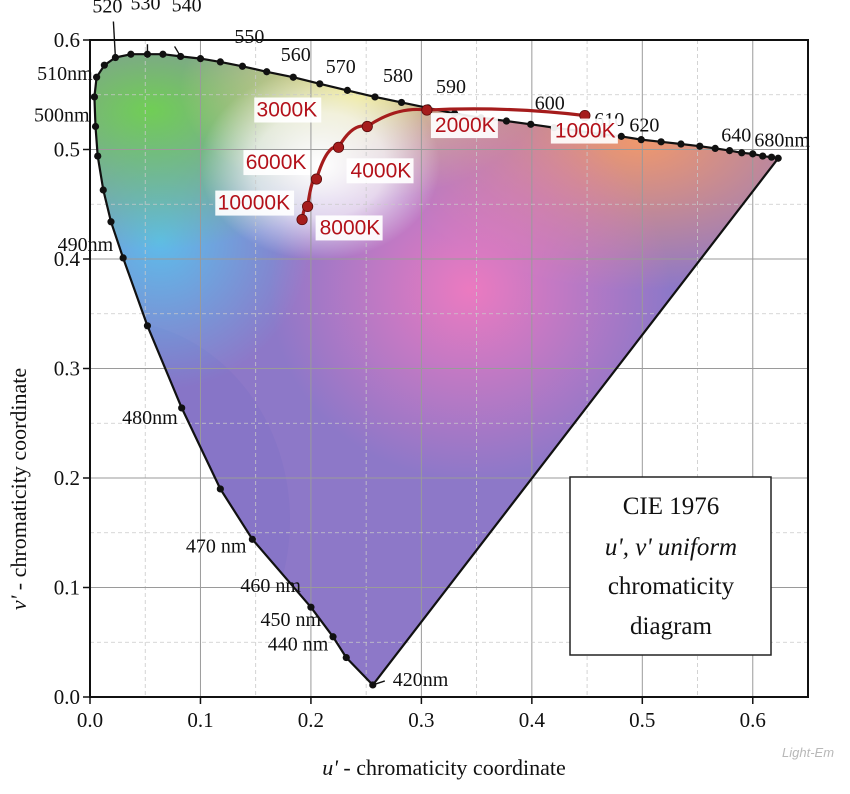 Image resolution: width=850 pixels, height=794 pixels. What do you see at coordinates (808, 752) in the screenshot?
I see `watermark: Light-Em` at bounding box center [808, 752].